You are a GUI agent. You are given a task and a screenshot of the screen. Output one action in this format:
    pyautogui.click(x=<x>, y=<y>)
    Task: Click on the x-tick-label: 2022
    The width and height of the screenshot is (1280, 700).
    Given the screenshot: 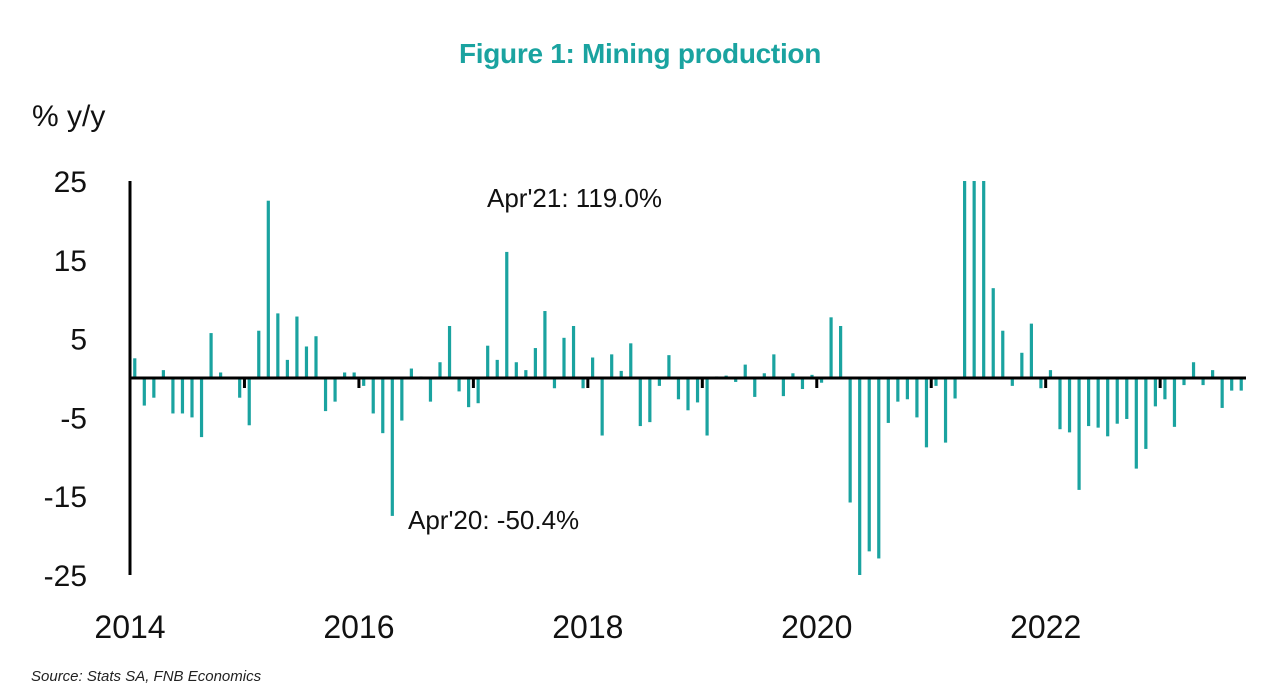 What is the action you would take?
    pyautogui.click(x=1045, y=627)
    